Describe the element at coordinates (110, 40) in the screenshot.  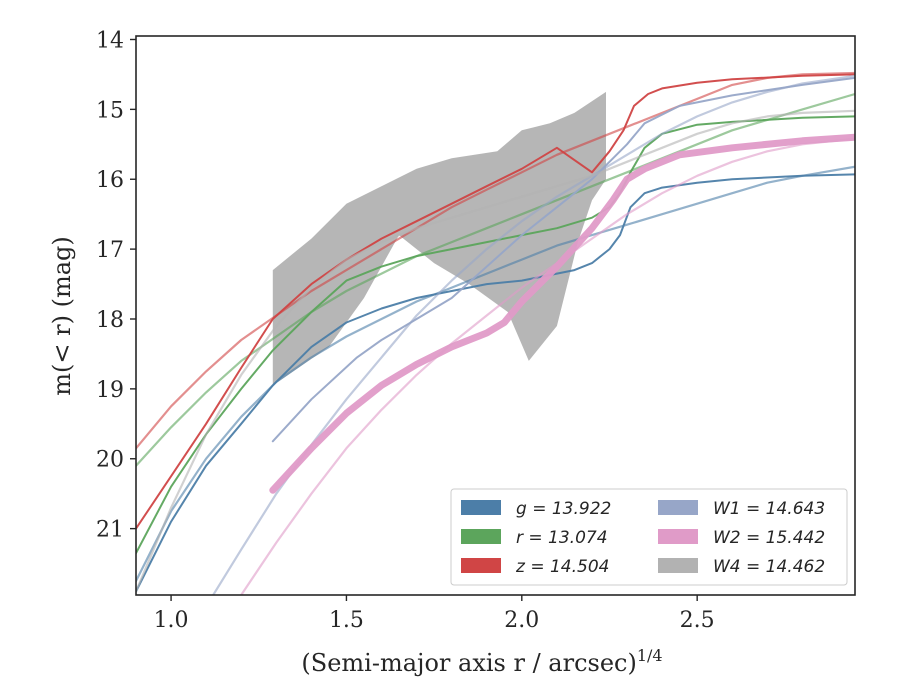
I see `y-tick-label: 14` at that location.